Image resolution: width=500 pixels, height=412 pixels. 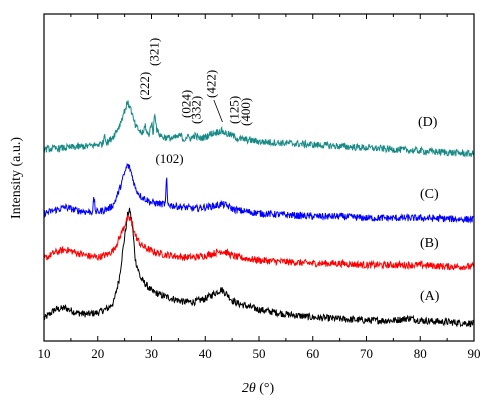 What do you see at coordinates (44, 353) in the screenshot?
I see `x-tick-label: 10` at bounding box center [44, 353].